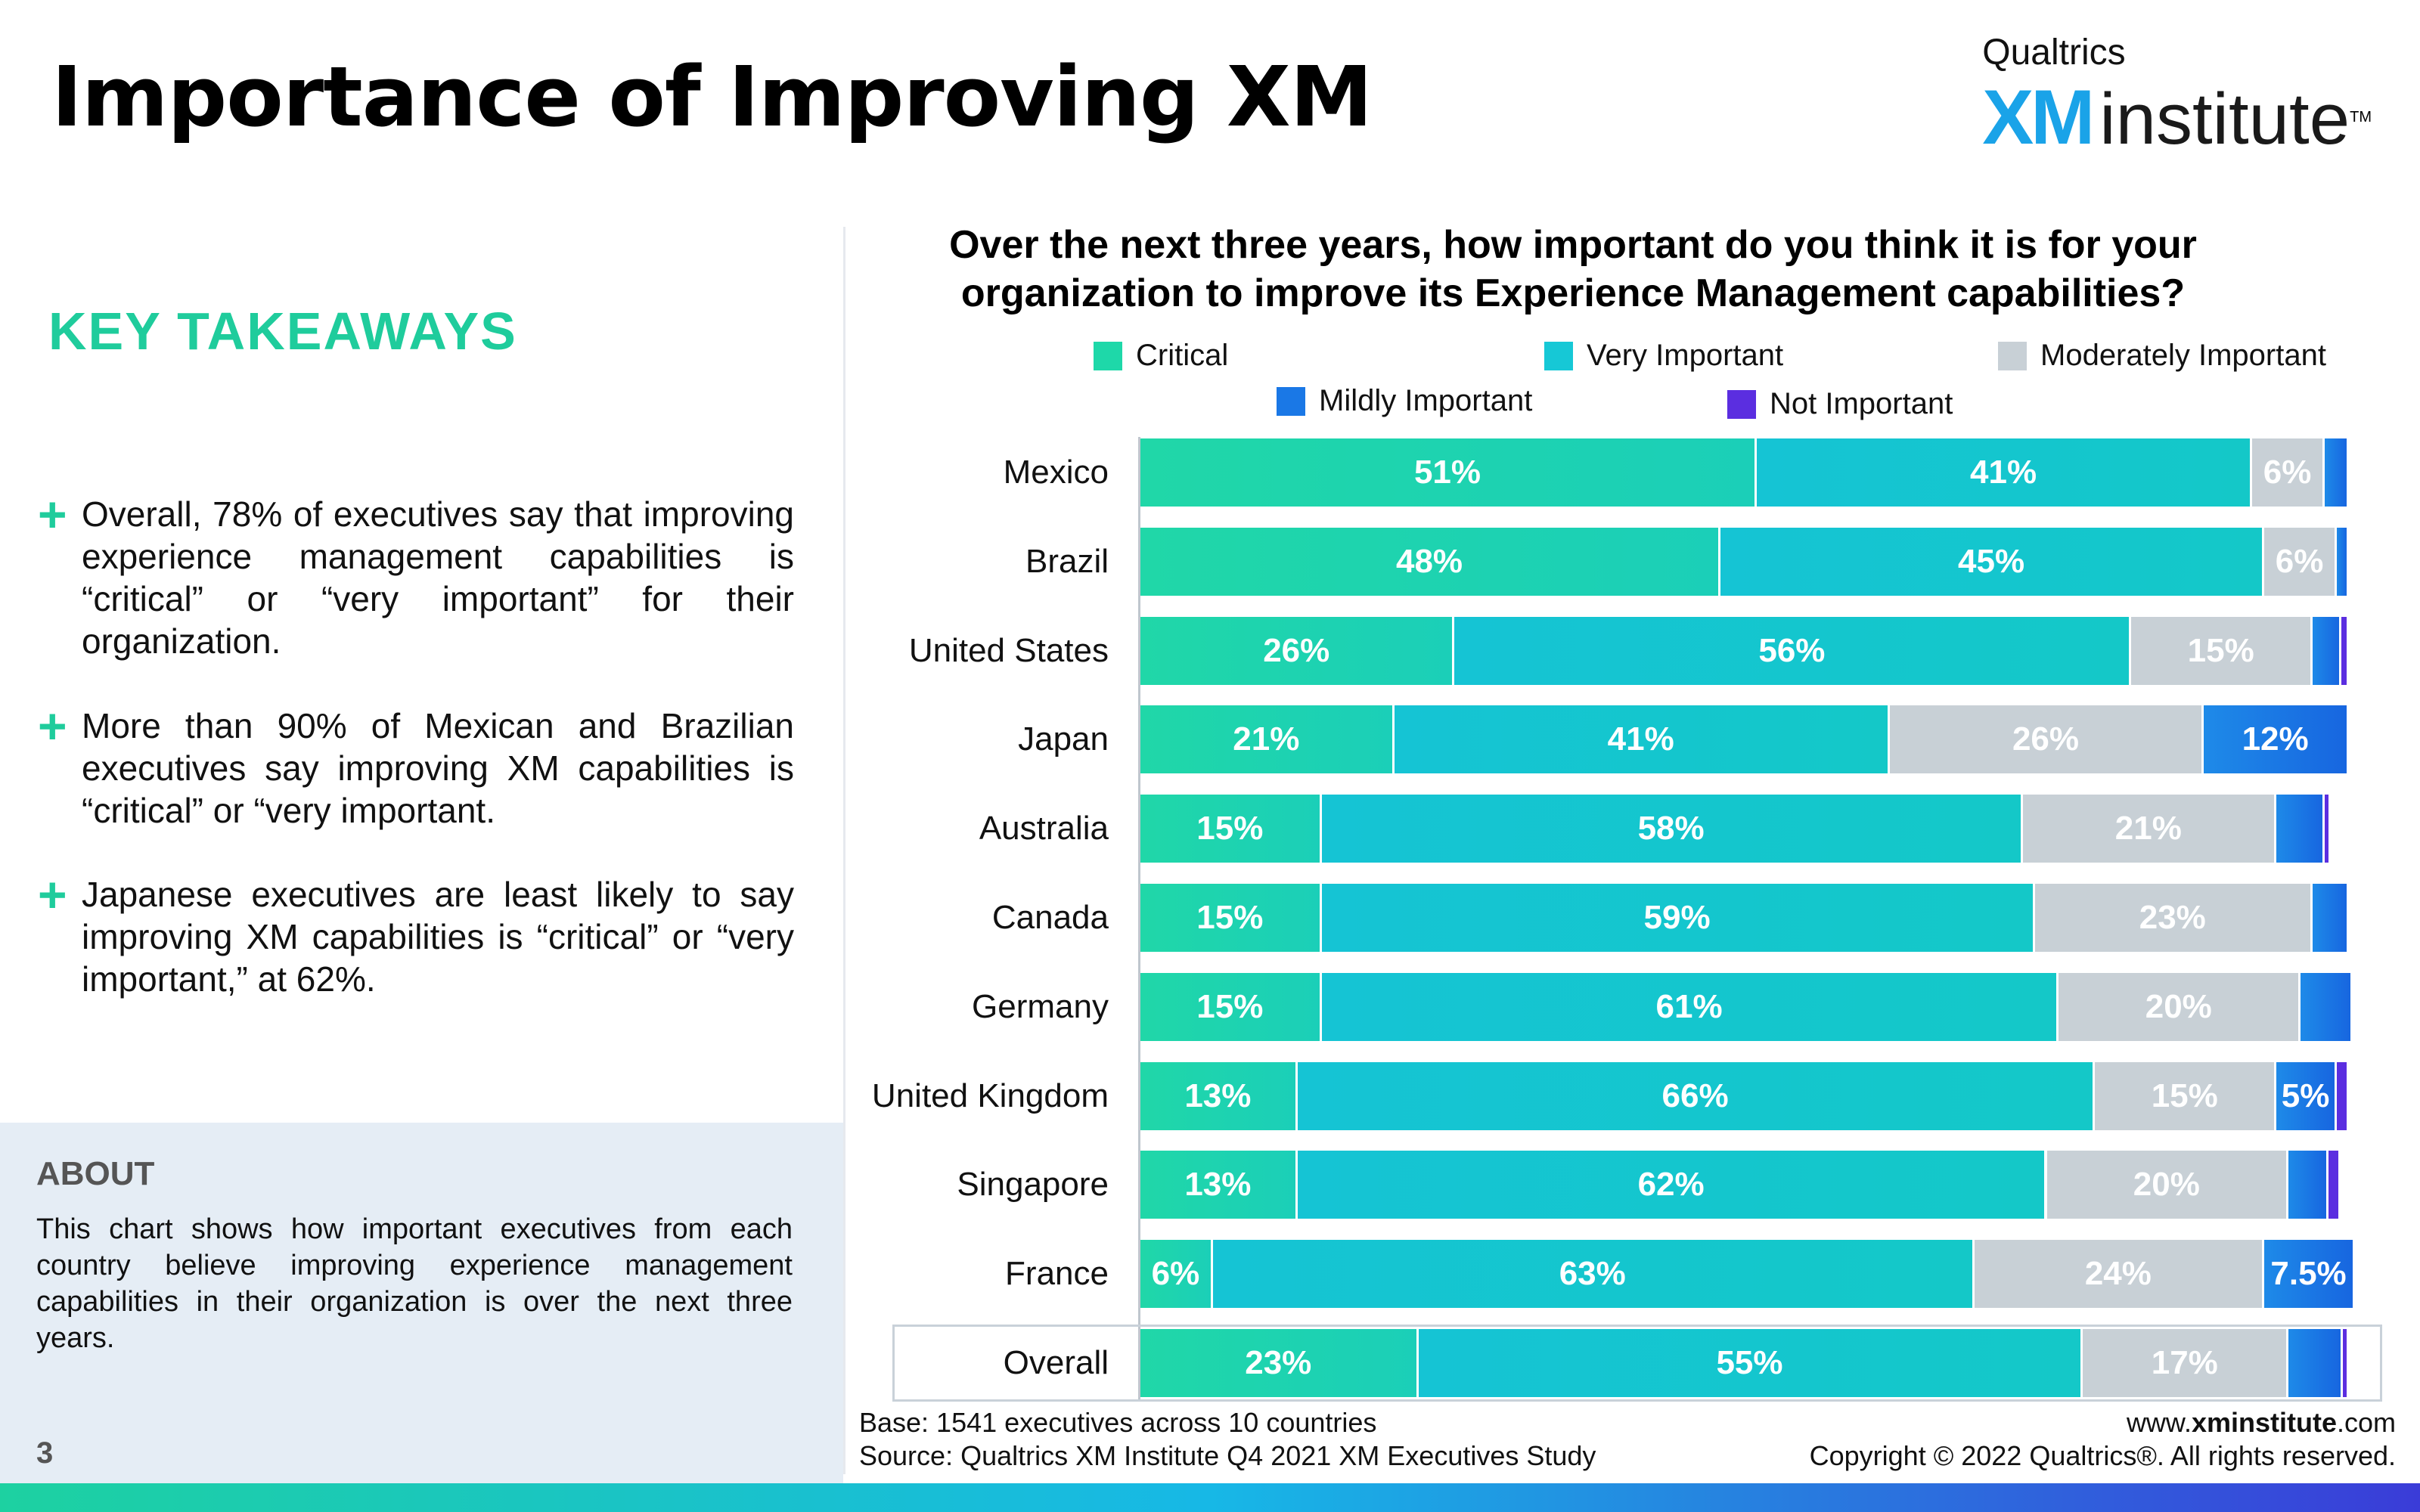 The width and height of the screenshot is (2420, 1512). What do you see at coordinates (1696, 1095) in the screenshot?
I see `bar-segment-very-important: 66%` at bounding box center [1696, 1095].